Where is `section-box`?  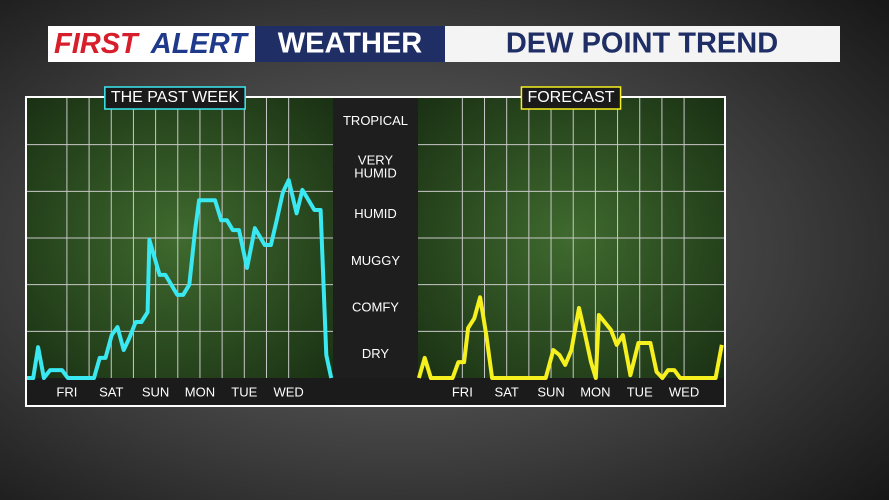
section-box is located at coordinates (350, 44).